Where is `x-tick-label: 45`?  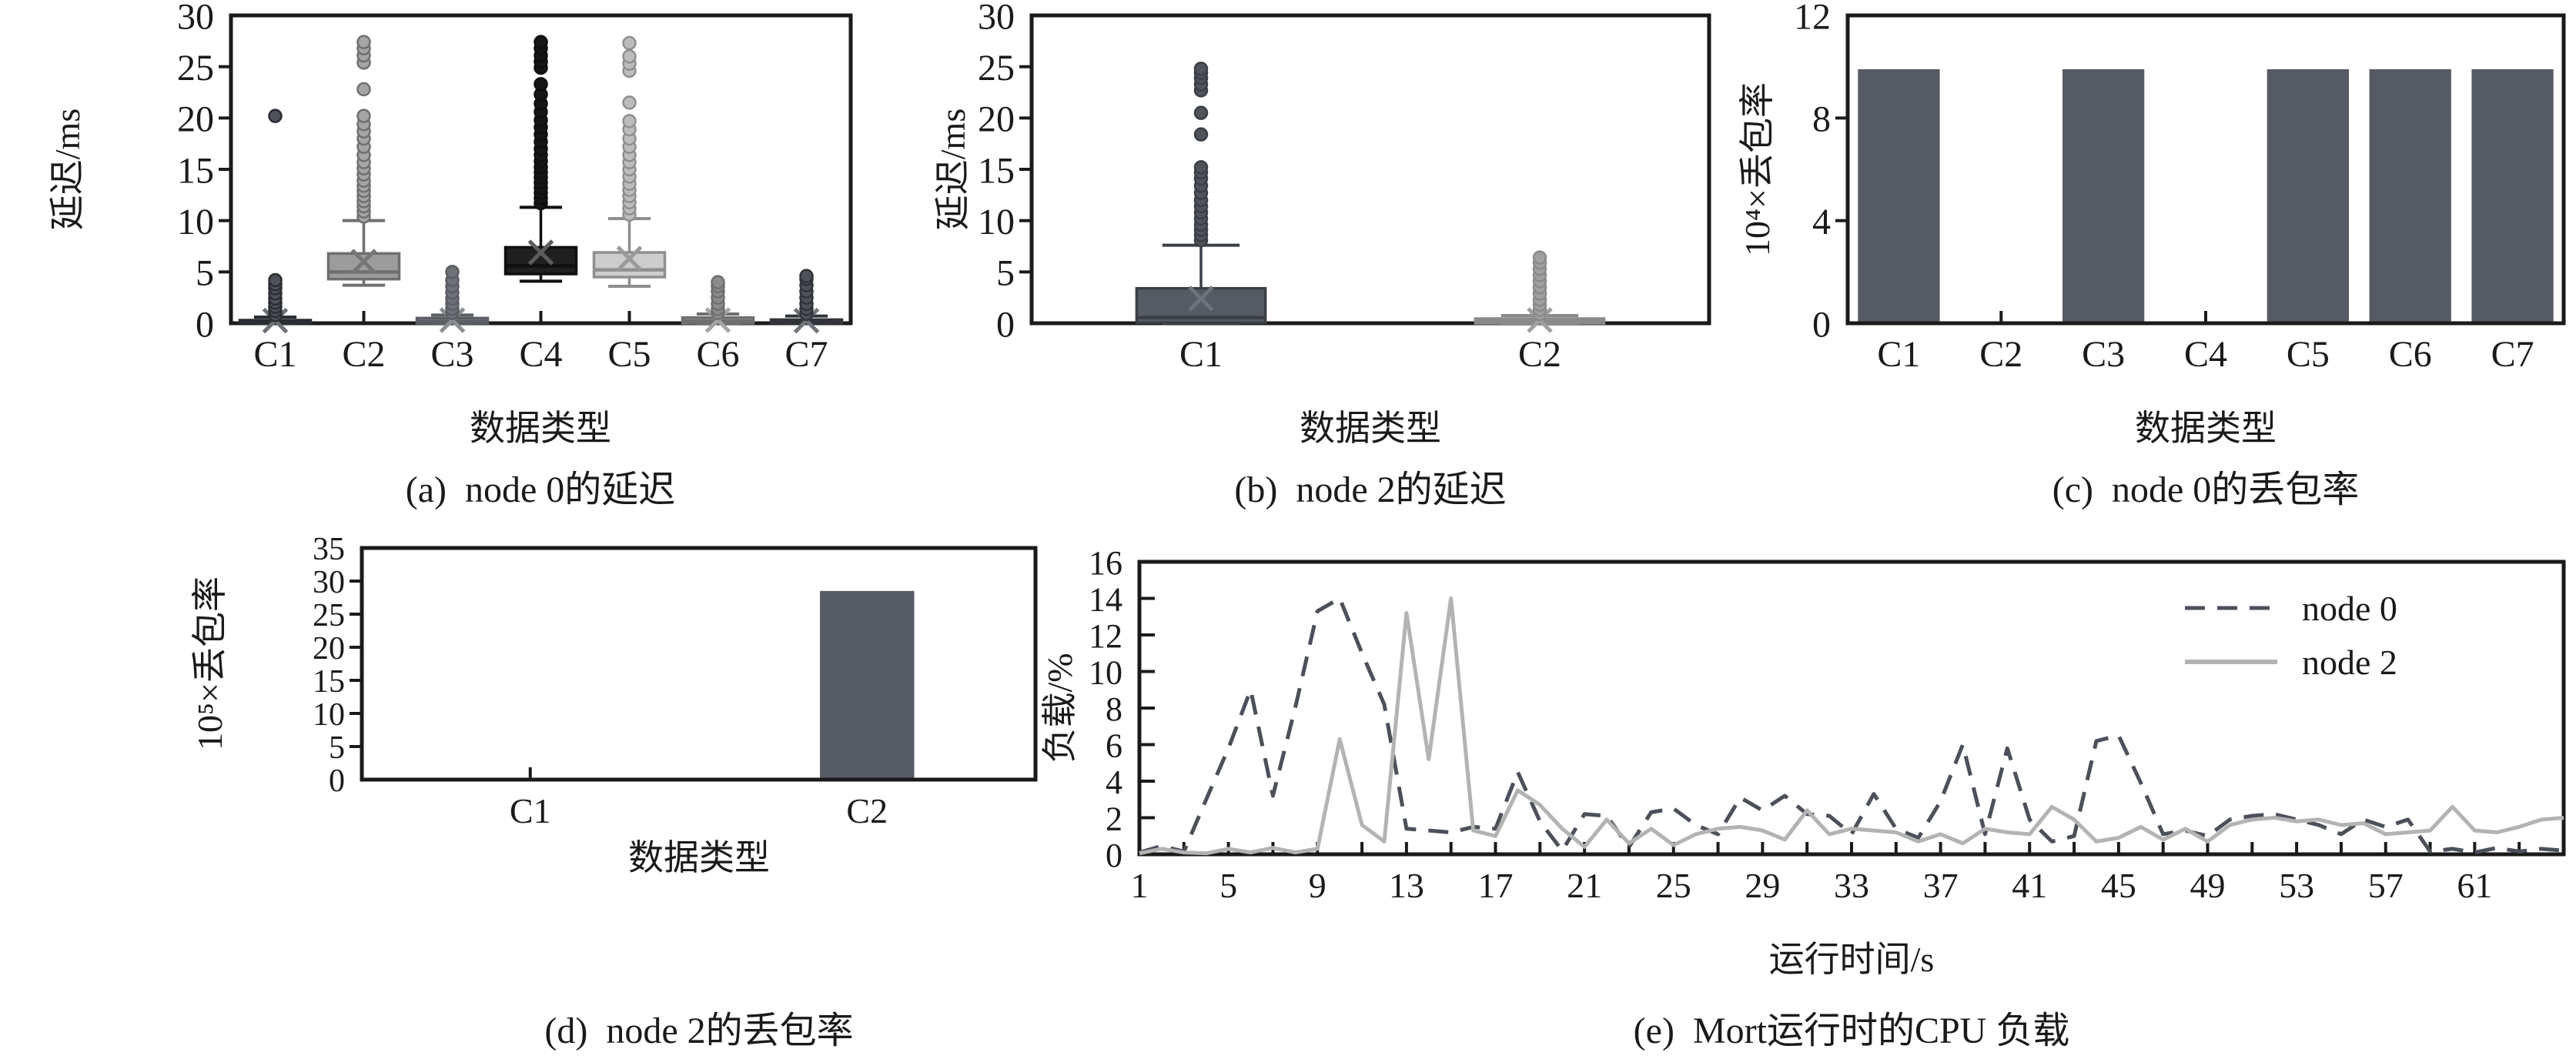
x-tick-label: 45 is located at coordinates (2119, 885).